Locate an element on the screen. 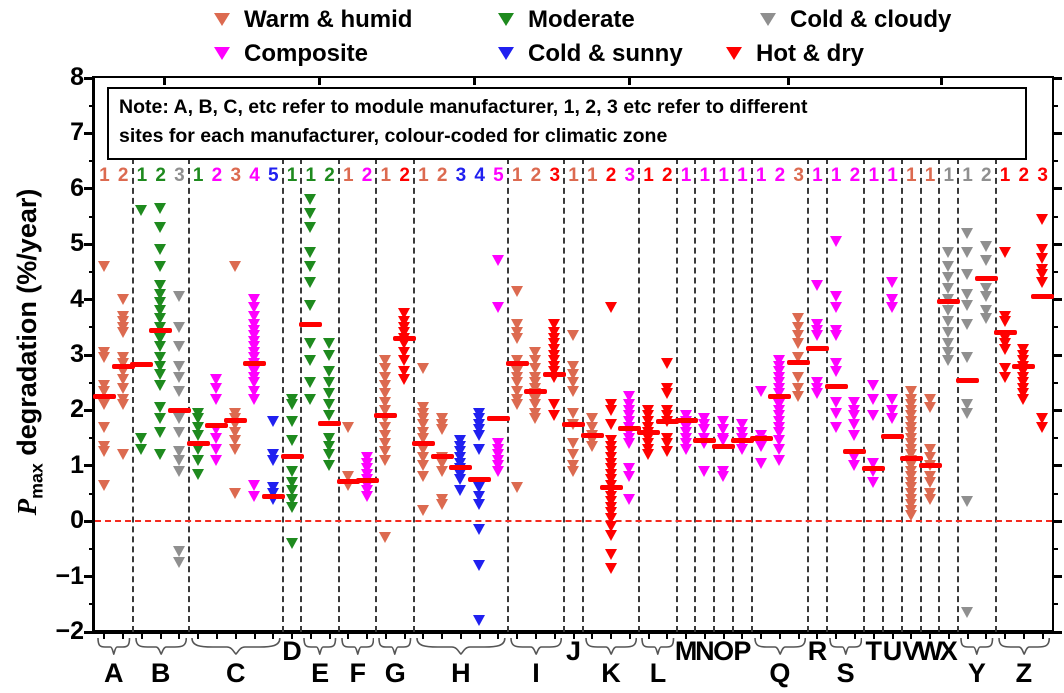  y-tick-label: 0 is located at coordinates (77, 520).